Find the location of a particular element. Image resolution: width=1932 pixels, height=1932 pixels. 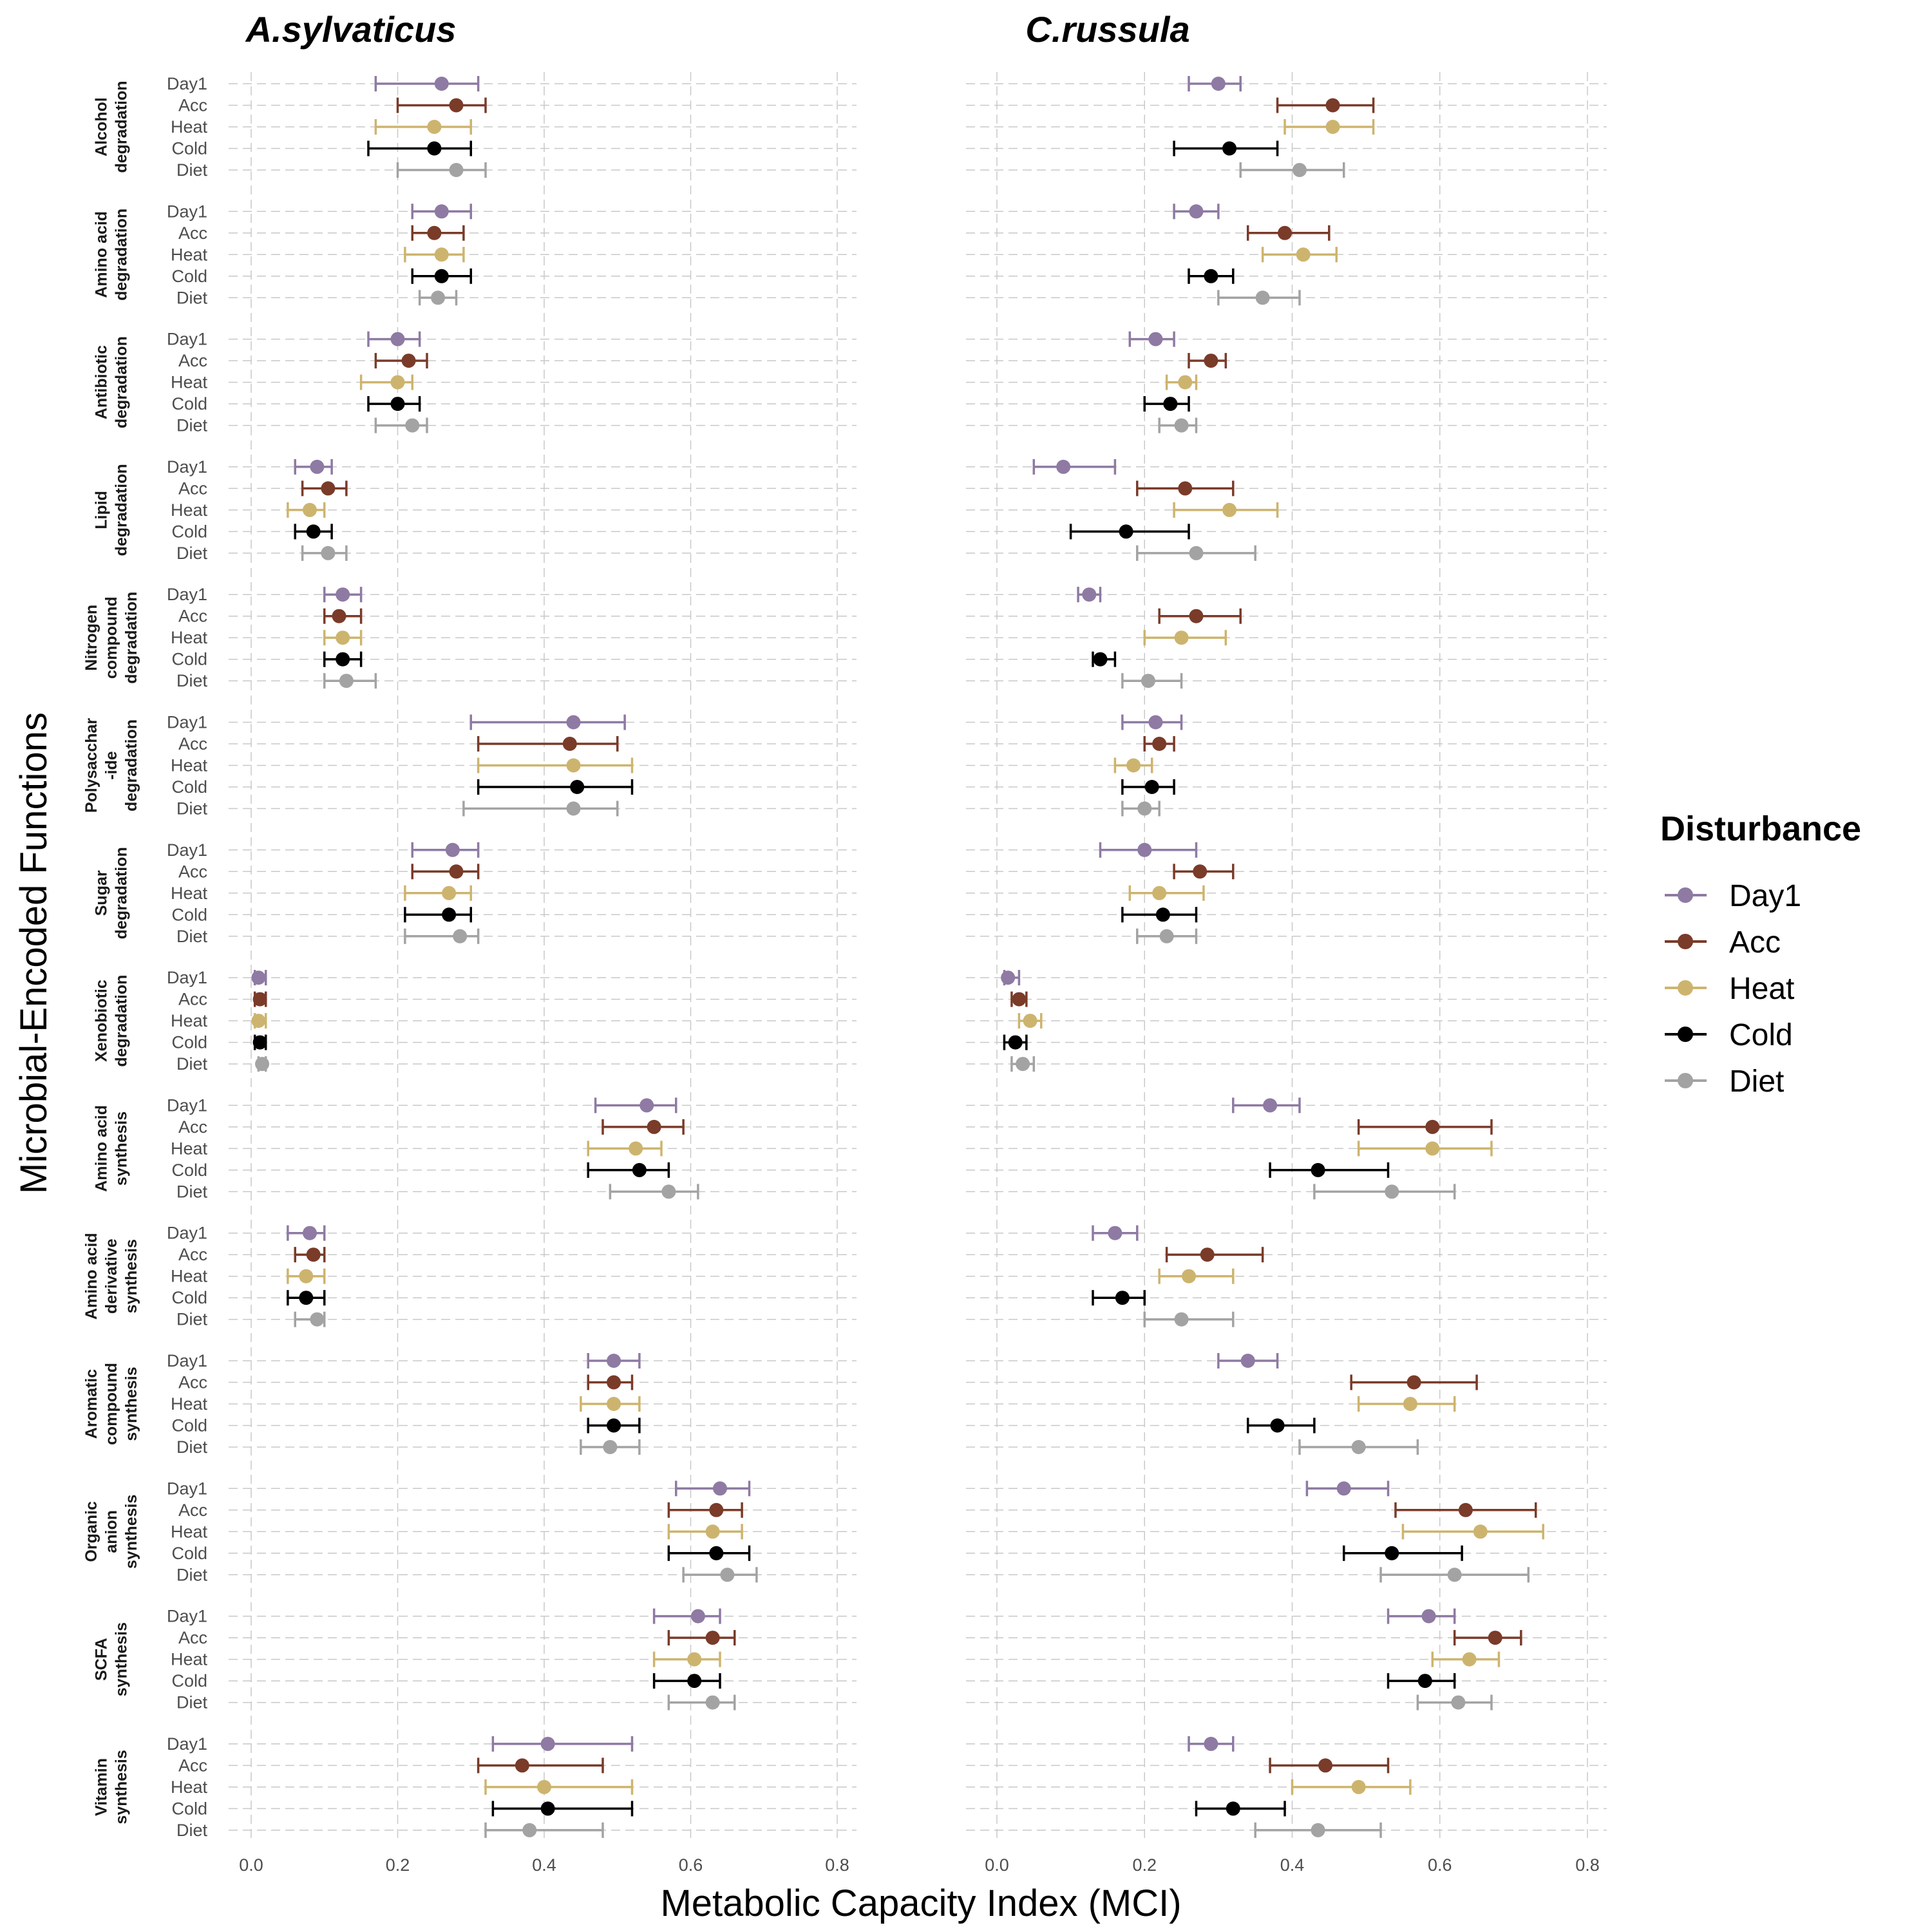

x-tick-label: 0.8 is located at coordinates (837, 1865).